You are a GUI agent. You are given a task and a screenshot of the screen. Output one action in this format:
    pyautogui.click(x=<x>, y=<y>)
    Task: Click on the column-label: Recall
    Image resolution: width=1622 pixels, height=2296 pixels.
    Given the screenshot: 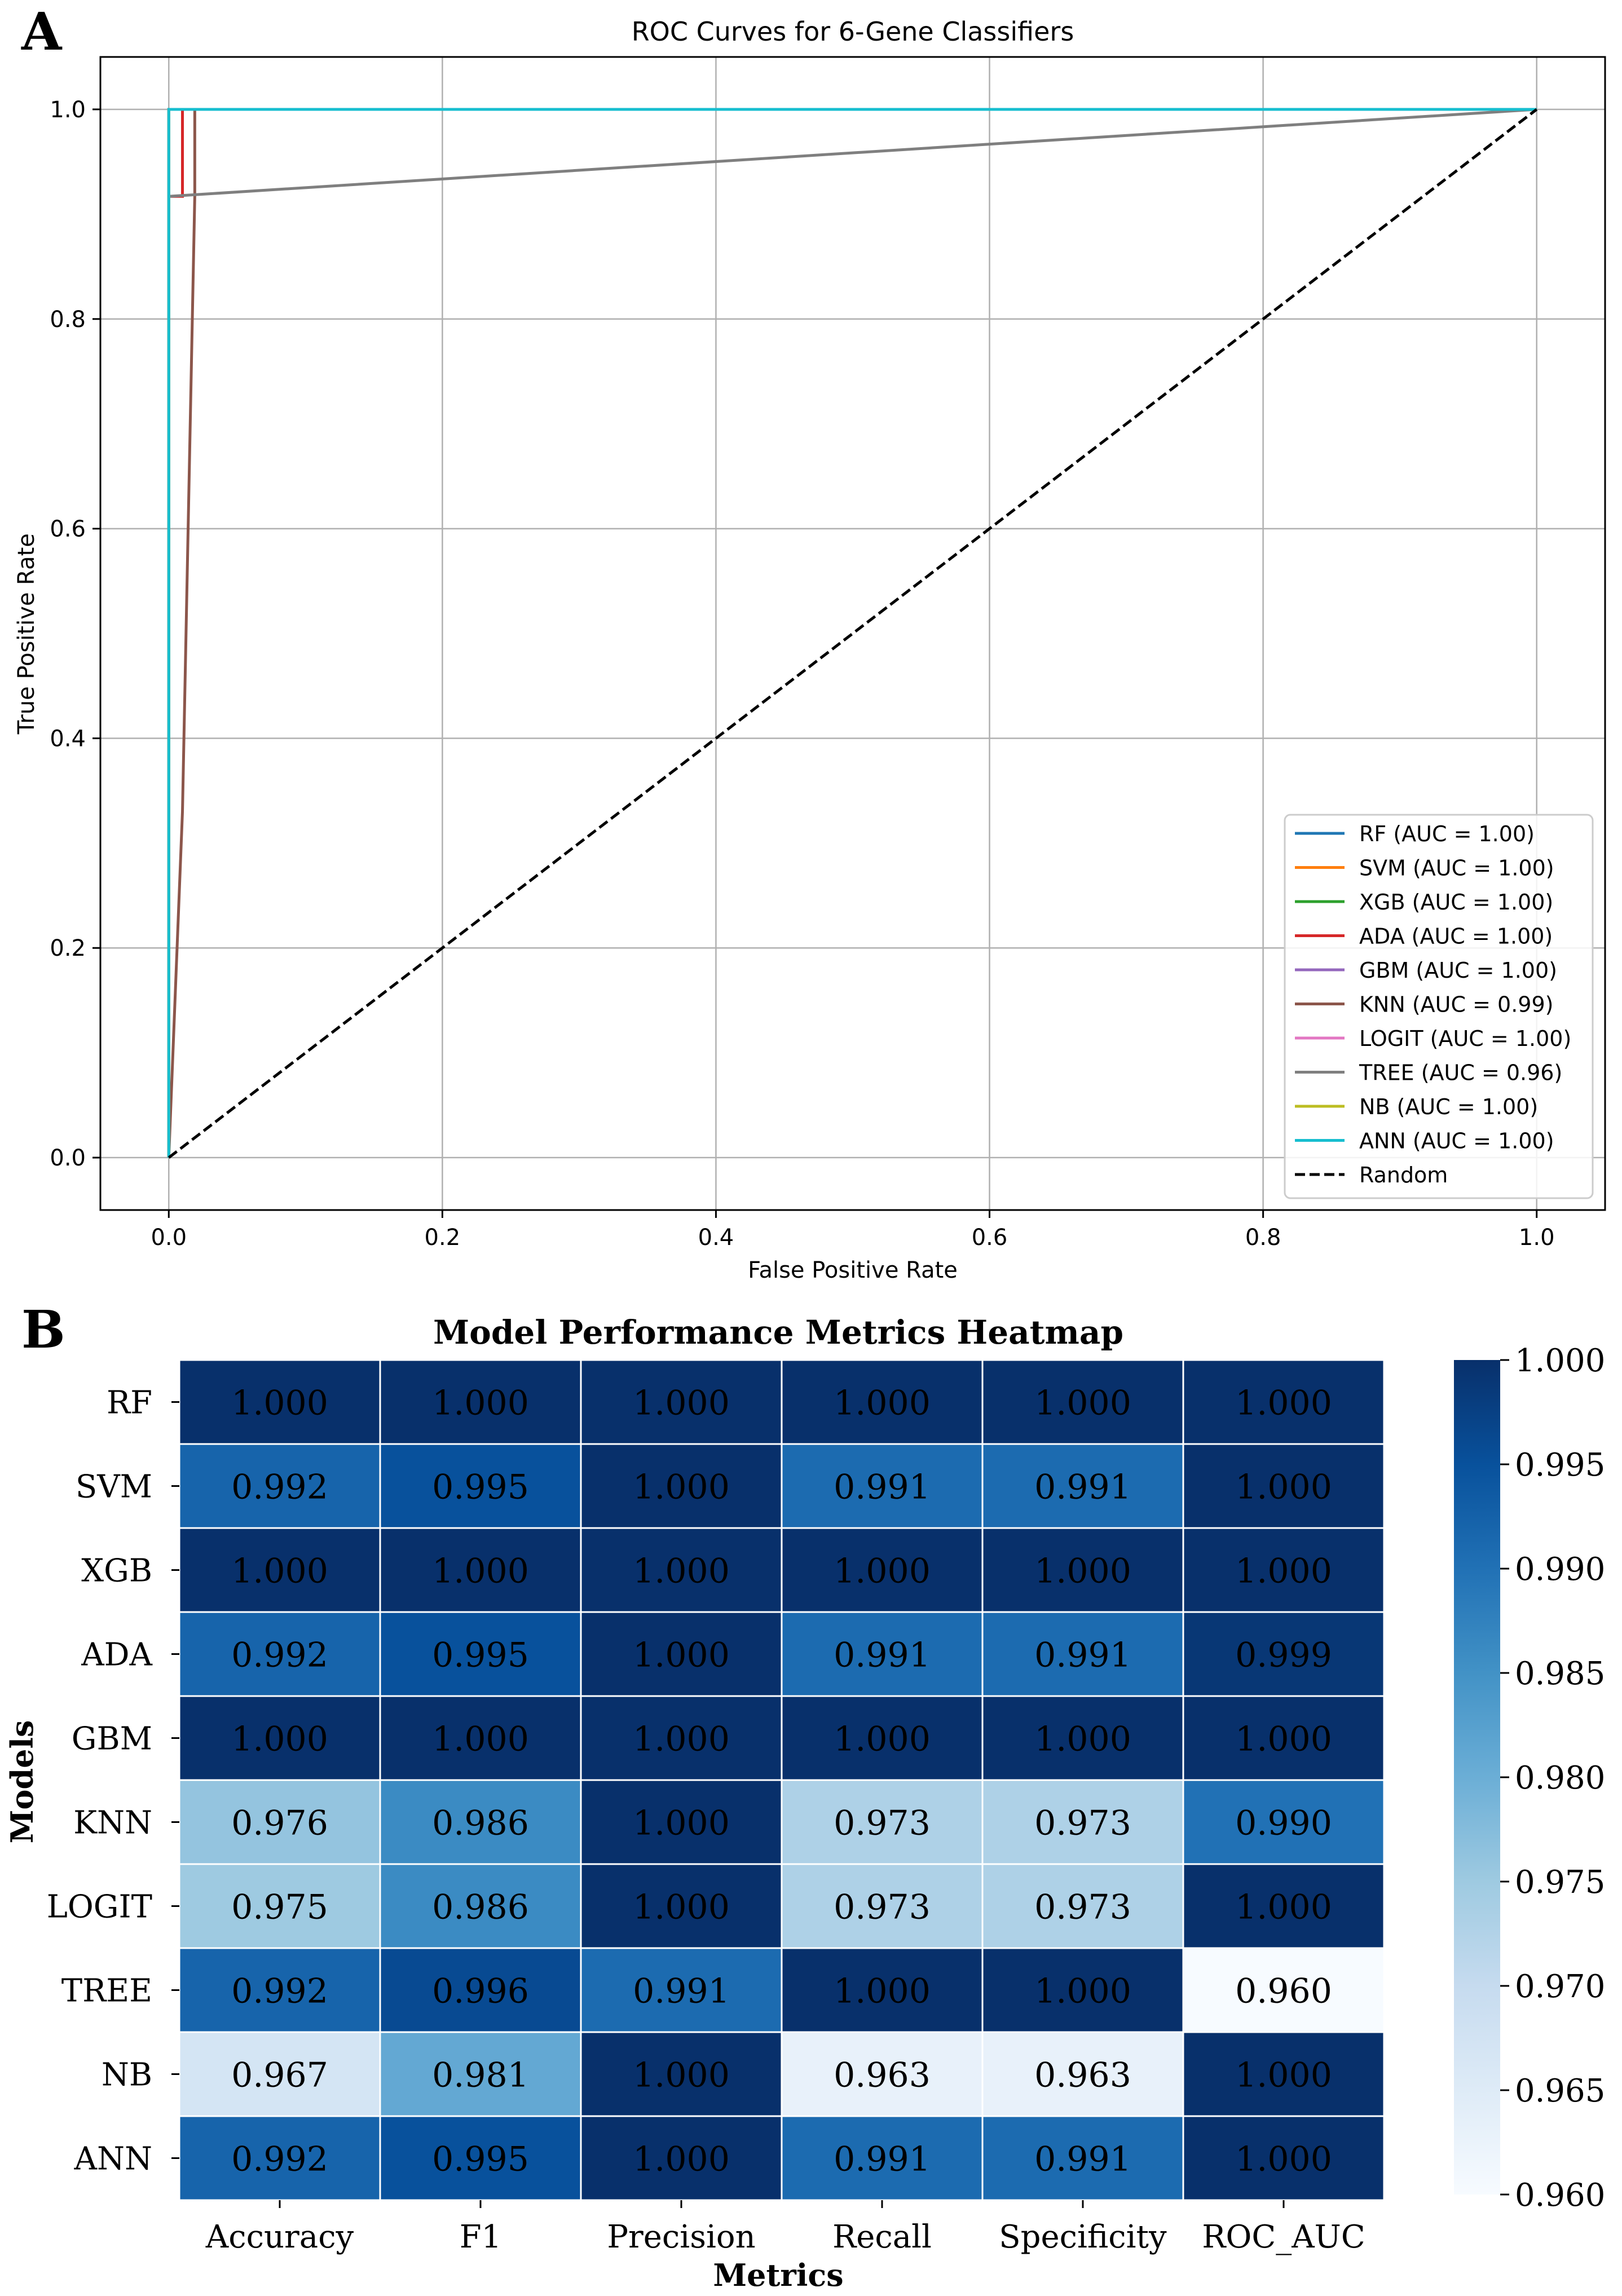 What is the action you would take?
    pyautogui.click(x=882, y=2237)
    